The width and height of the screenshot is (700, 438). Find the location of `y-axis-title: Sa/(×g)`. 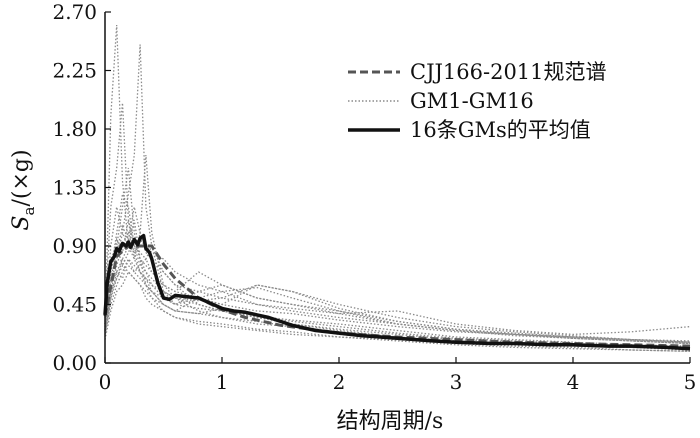

y-axis-title: Sa/(×g) is located at coordinates (23, 189).